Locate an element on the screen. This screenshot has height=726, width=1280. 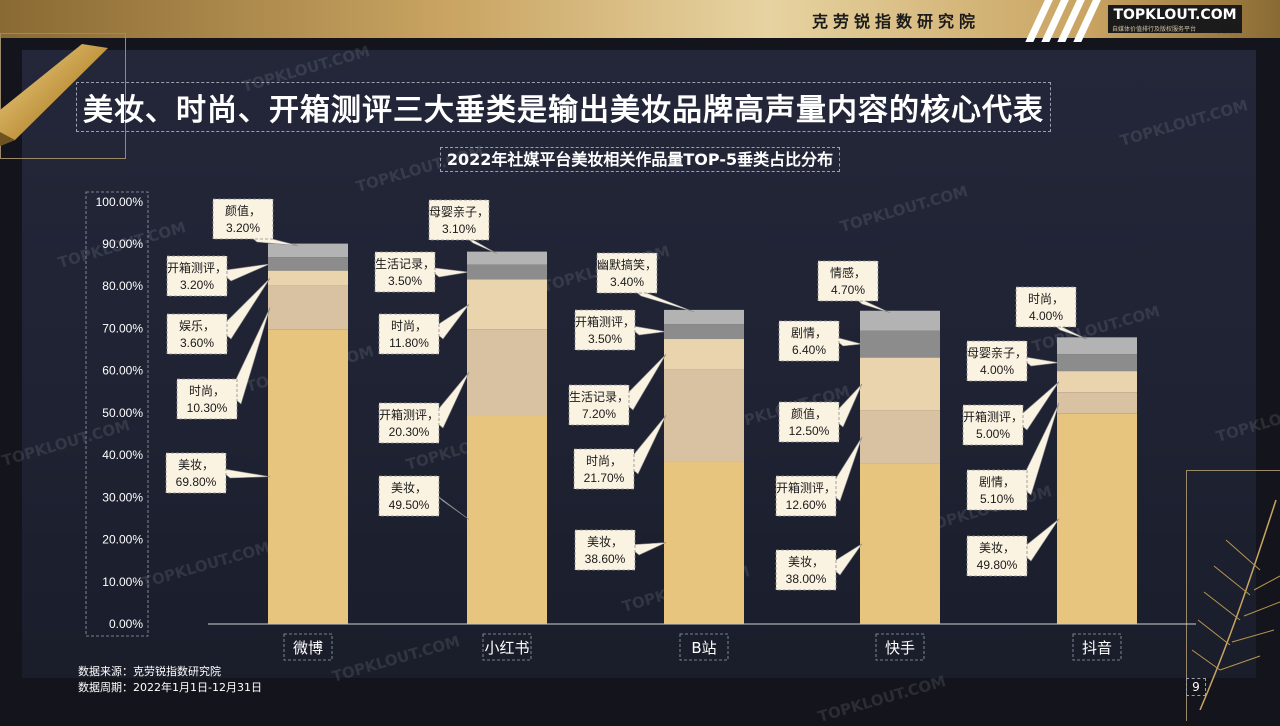
data-label-value: 4.00% is located at coordinates (997, 370).